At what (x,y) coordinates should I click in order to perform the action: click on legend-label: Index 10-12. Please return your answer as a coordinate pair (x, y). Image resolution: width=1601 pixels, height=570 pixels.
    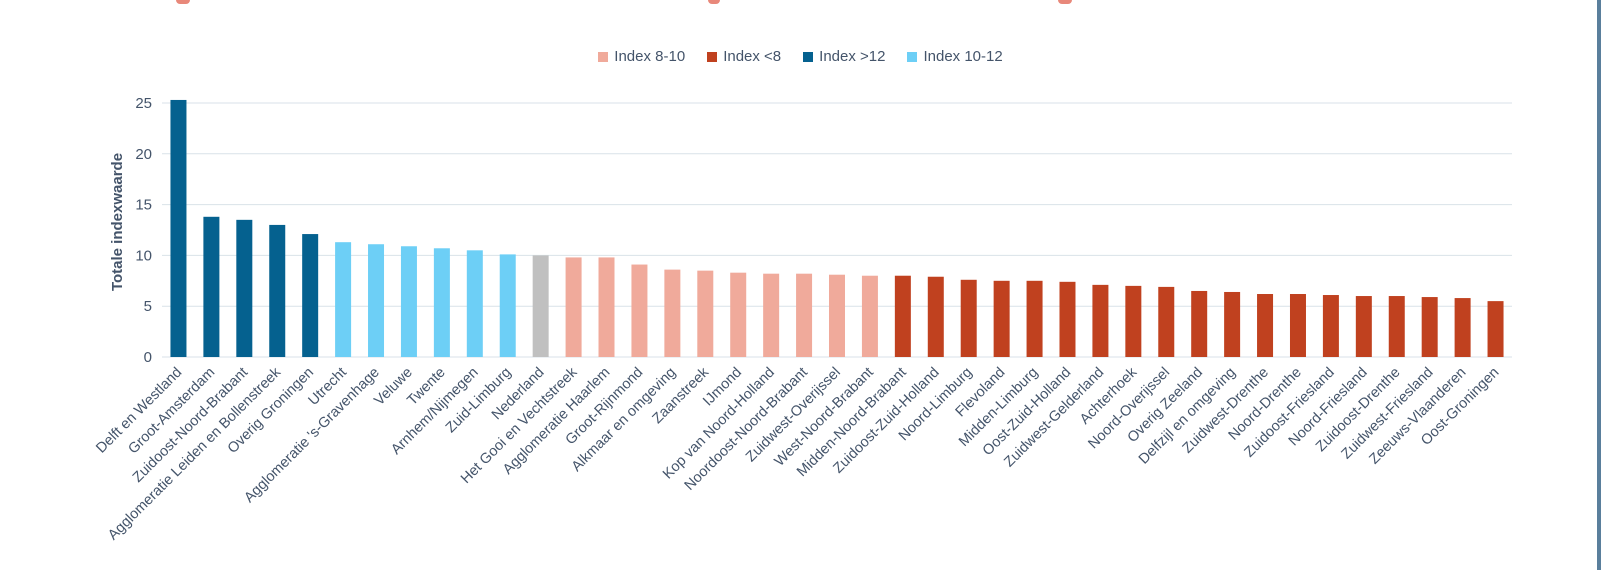
    Looking at the image, I should click on (963, 56).